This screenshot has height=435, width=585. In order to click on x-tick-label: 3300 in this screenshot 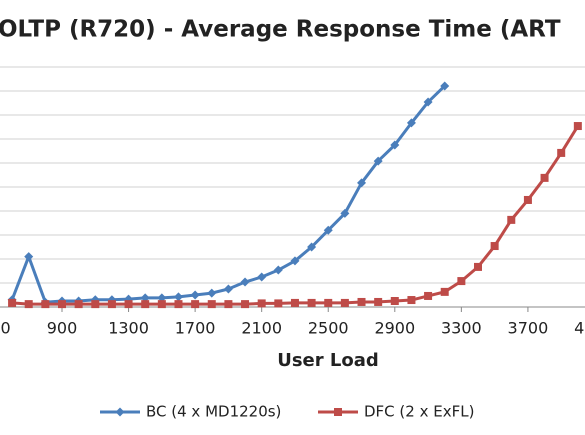, I will do `click(461, 328)`.